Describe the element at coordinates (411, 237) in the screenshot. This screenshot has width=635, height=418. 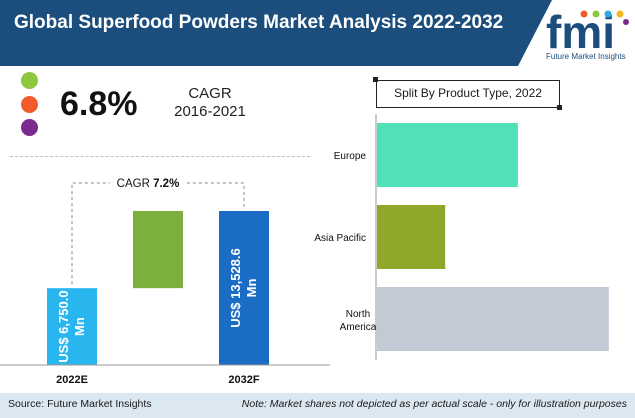
I see `hbar-asia-pacific` at that location.